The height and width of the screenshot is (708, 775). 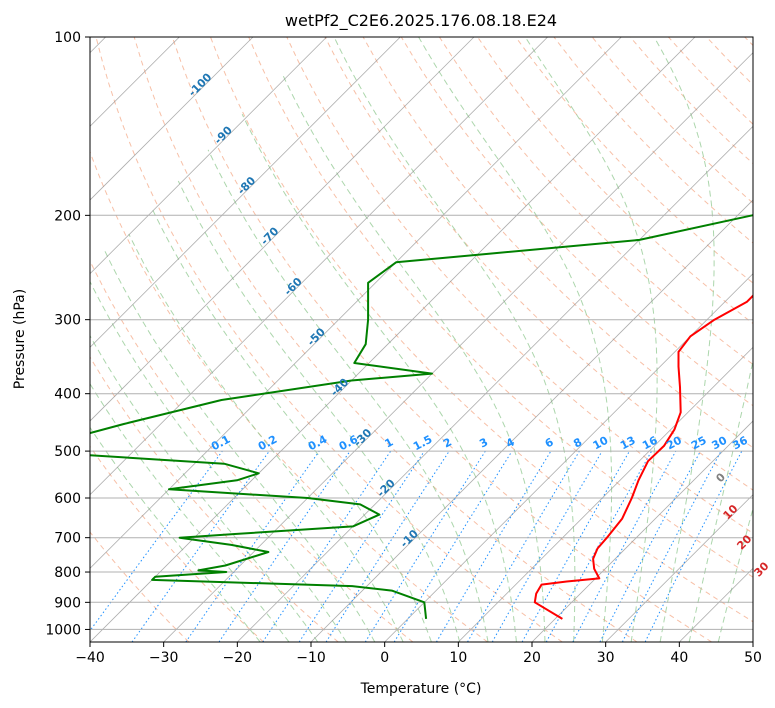 What do you see at coordinates (699, 443) in the screenshot?
I see `mixing-ratio-label: 25` at bounding box center [699, 443].